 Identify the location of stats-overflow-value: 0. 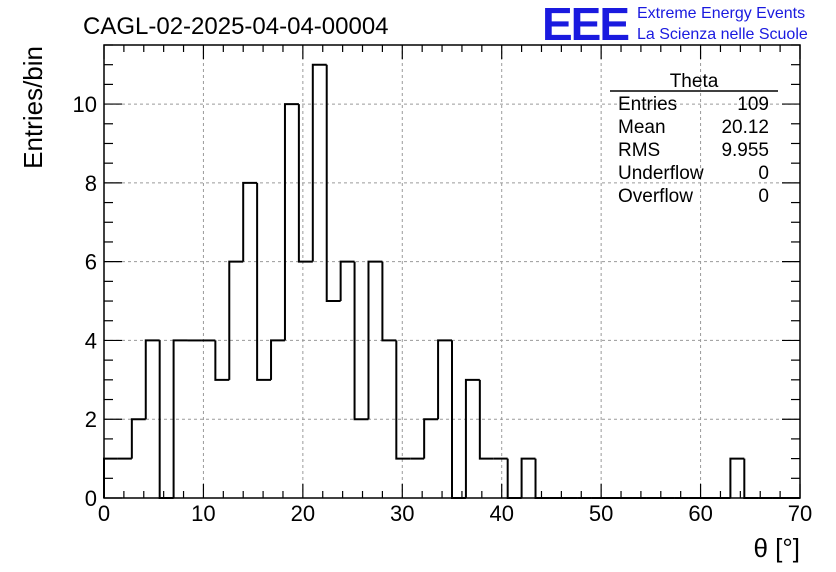
(763, 196).